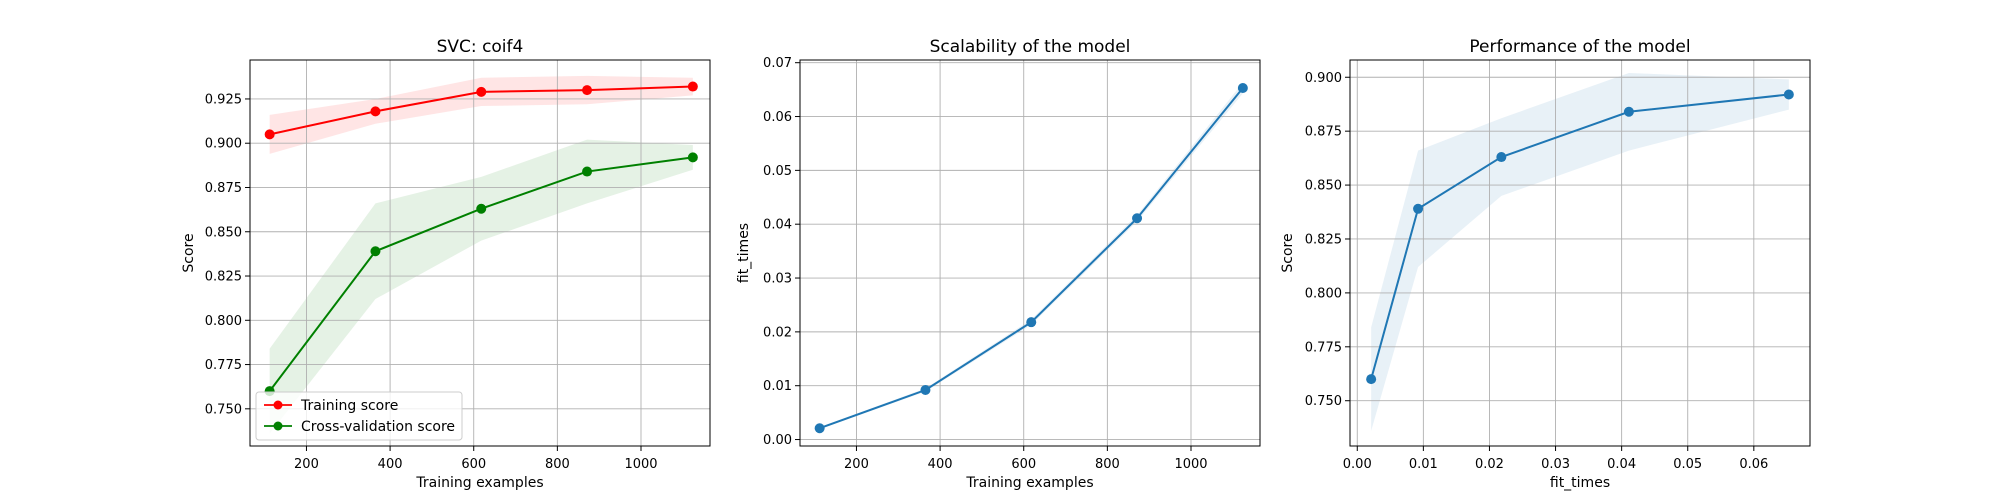 This screenshot has height=500, width=2000. What do you see at coordinates (223, 144) in the screenshot?
I see `panel-1-ytick-label-6: 0.900` at bounding box center [223, 144].